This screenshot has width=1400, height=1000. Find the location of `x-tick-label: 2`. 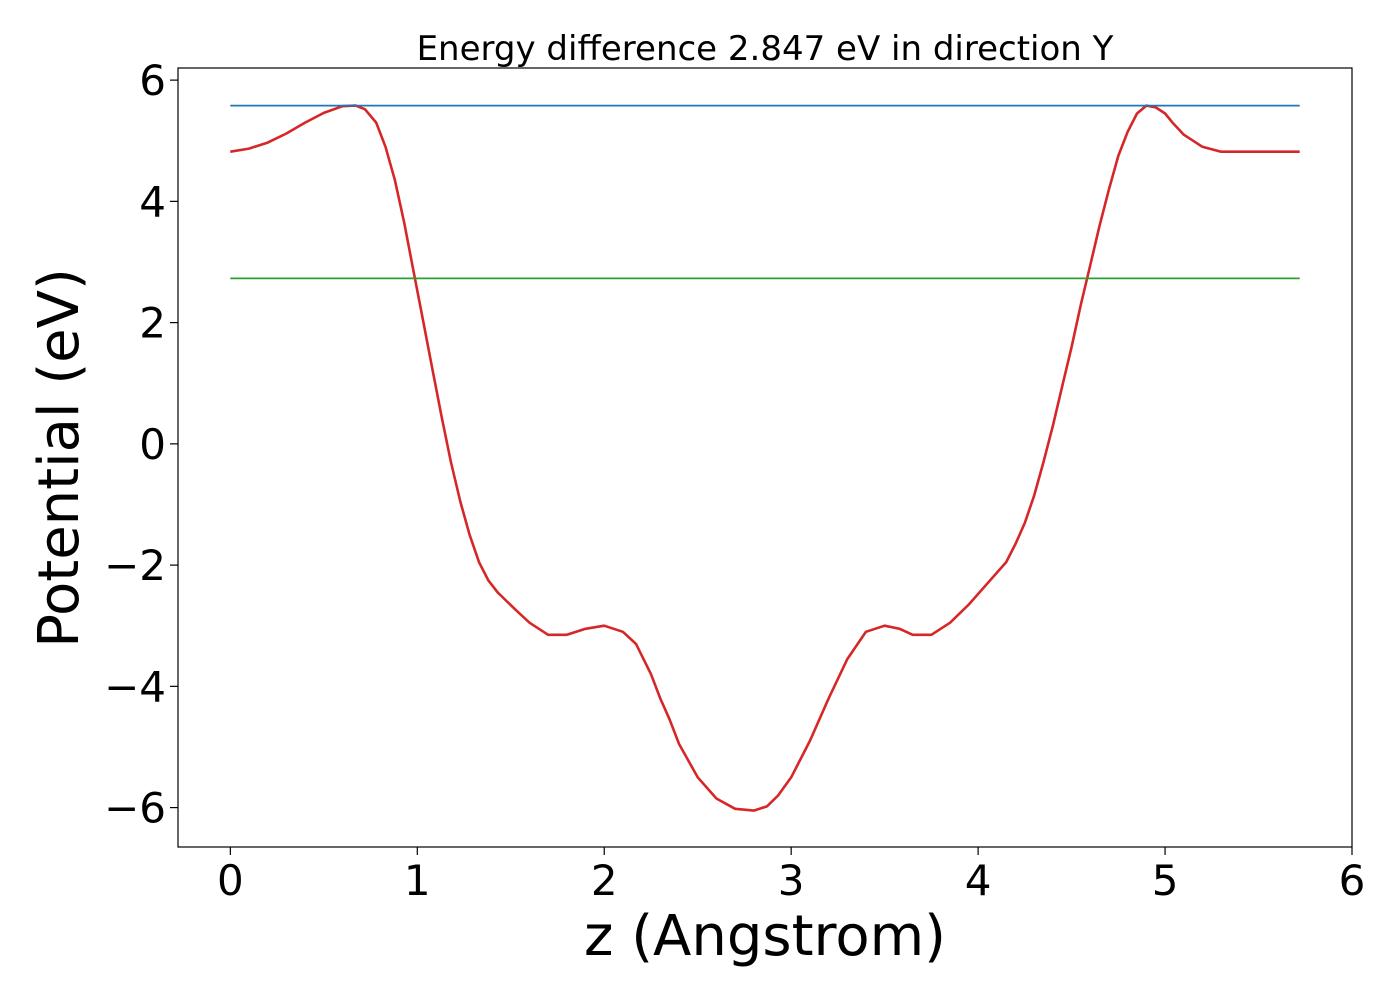

x-tick-label: 2 is located at coordinates (604, 880).